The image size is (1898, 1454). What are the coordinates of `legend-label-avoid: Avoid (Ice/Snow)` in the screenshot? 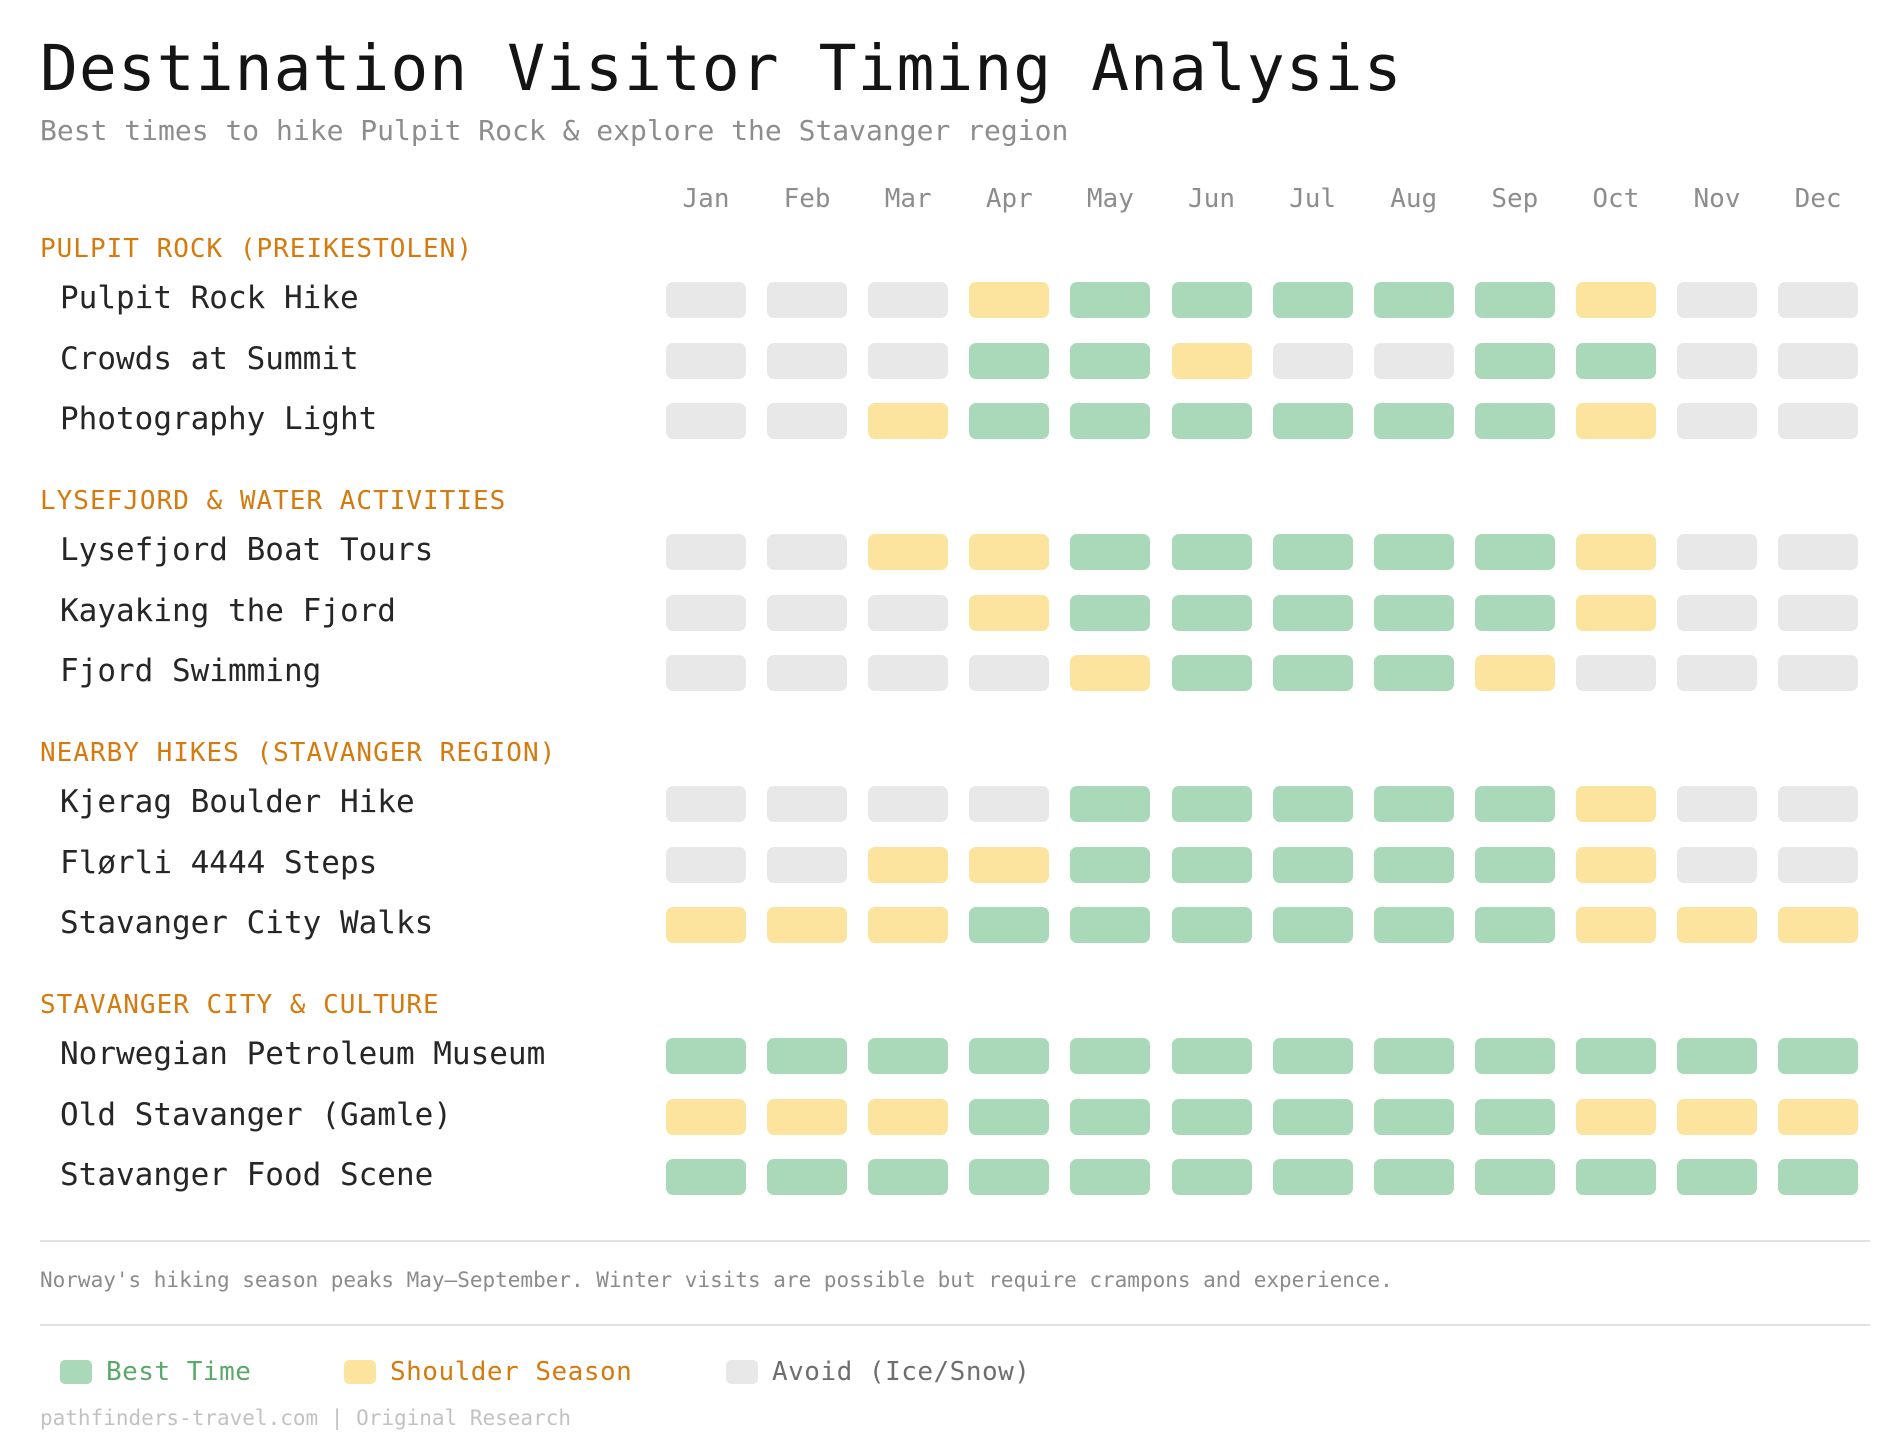 It's located at (901, 1372).